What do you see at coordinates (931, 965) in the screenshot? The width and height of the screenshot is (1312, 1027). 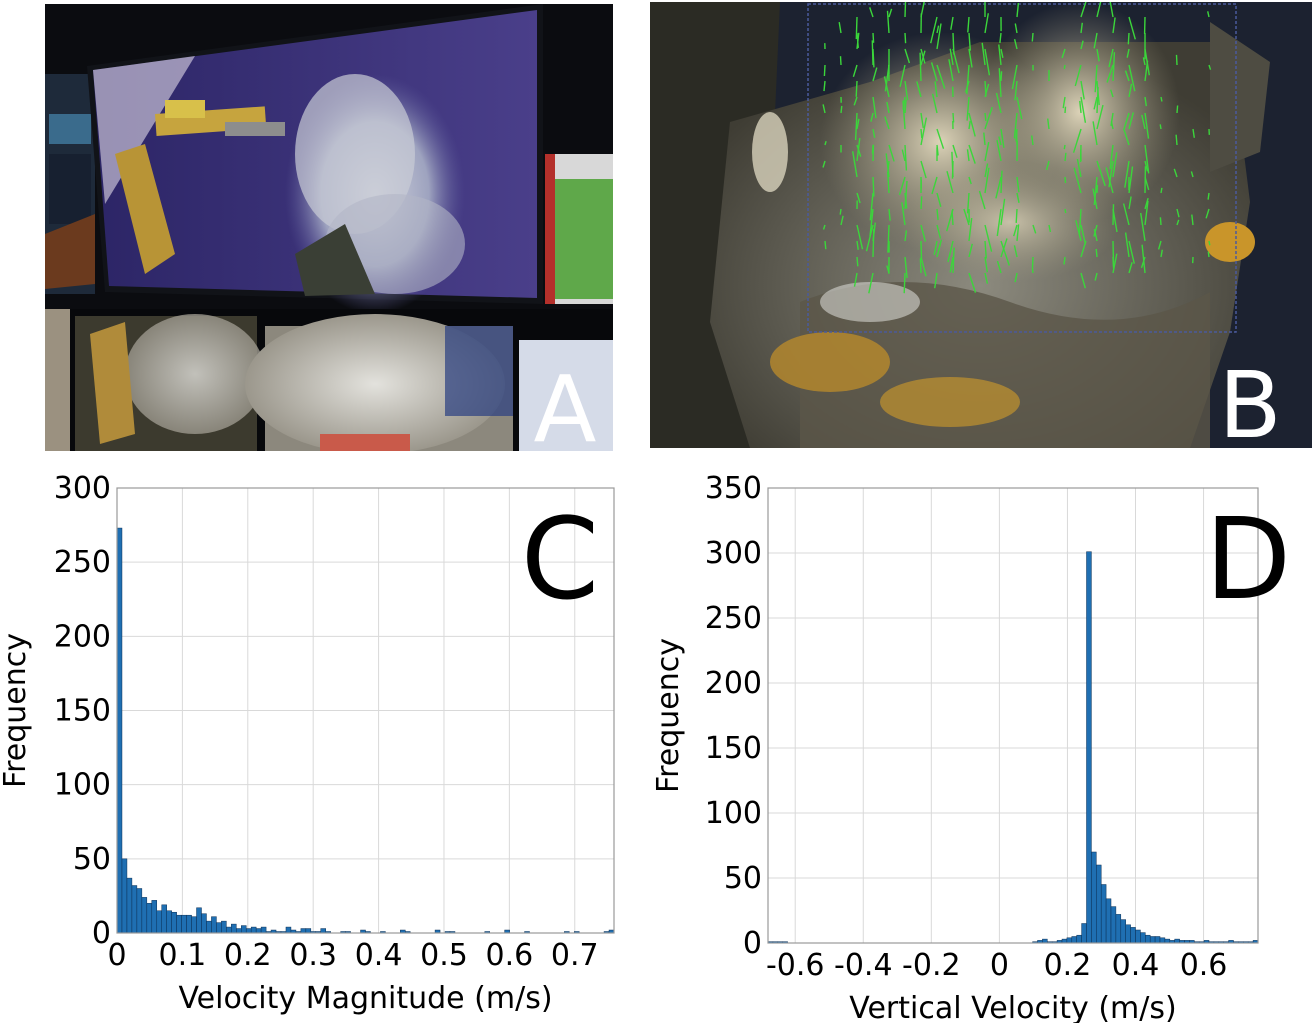 I see `x-tick-label: -0.2` at bounding box center [931, 965].